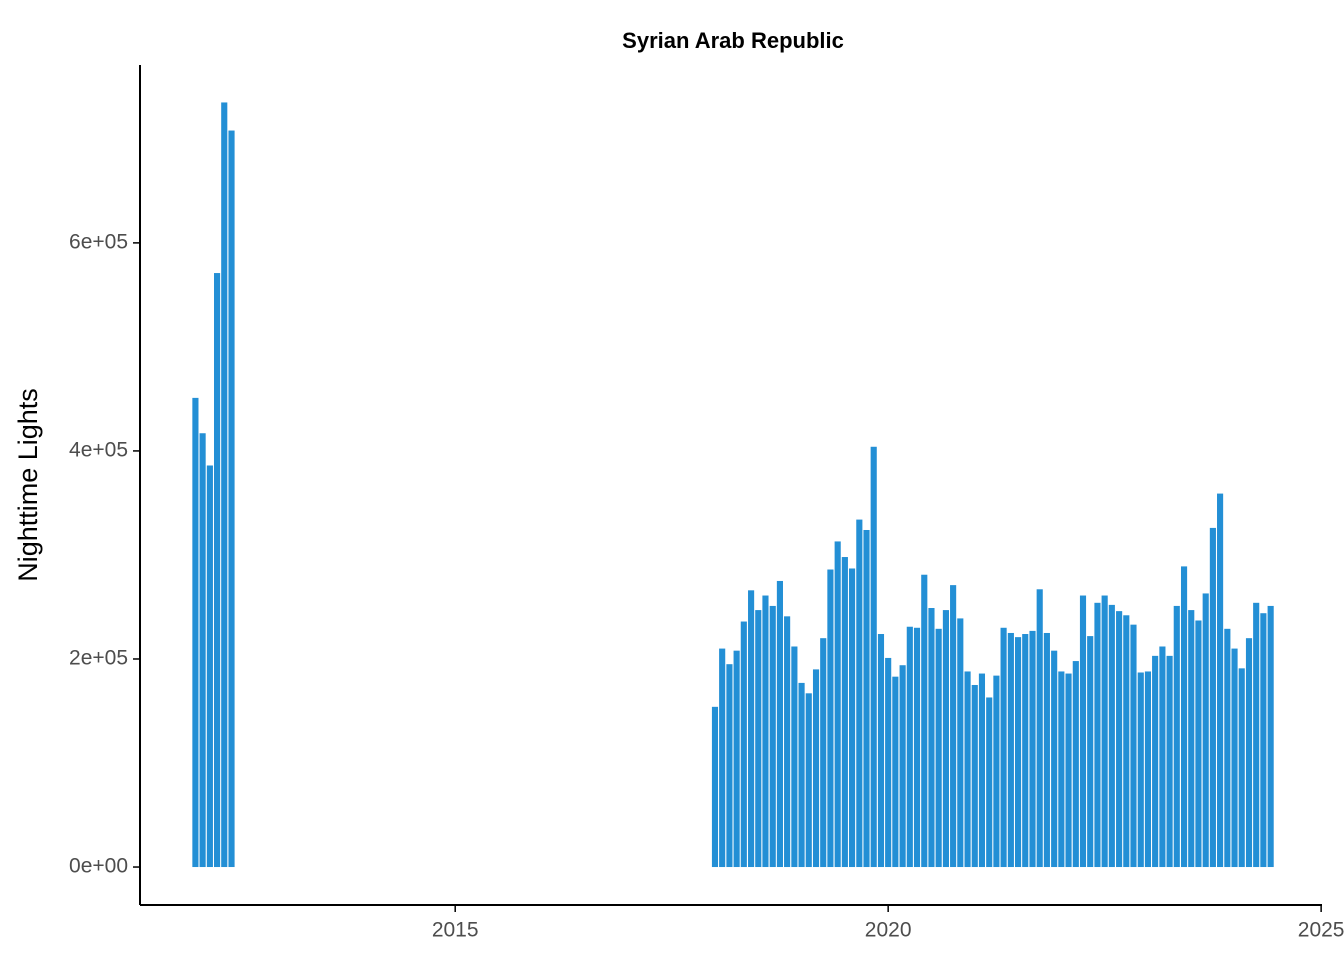  Describe the element at coordinates (98, 449) in the screenshot. I see `y-tick-label: 4e+05` at that location.